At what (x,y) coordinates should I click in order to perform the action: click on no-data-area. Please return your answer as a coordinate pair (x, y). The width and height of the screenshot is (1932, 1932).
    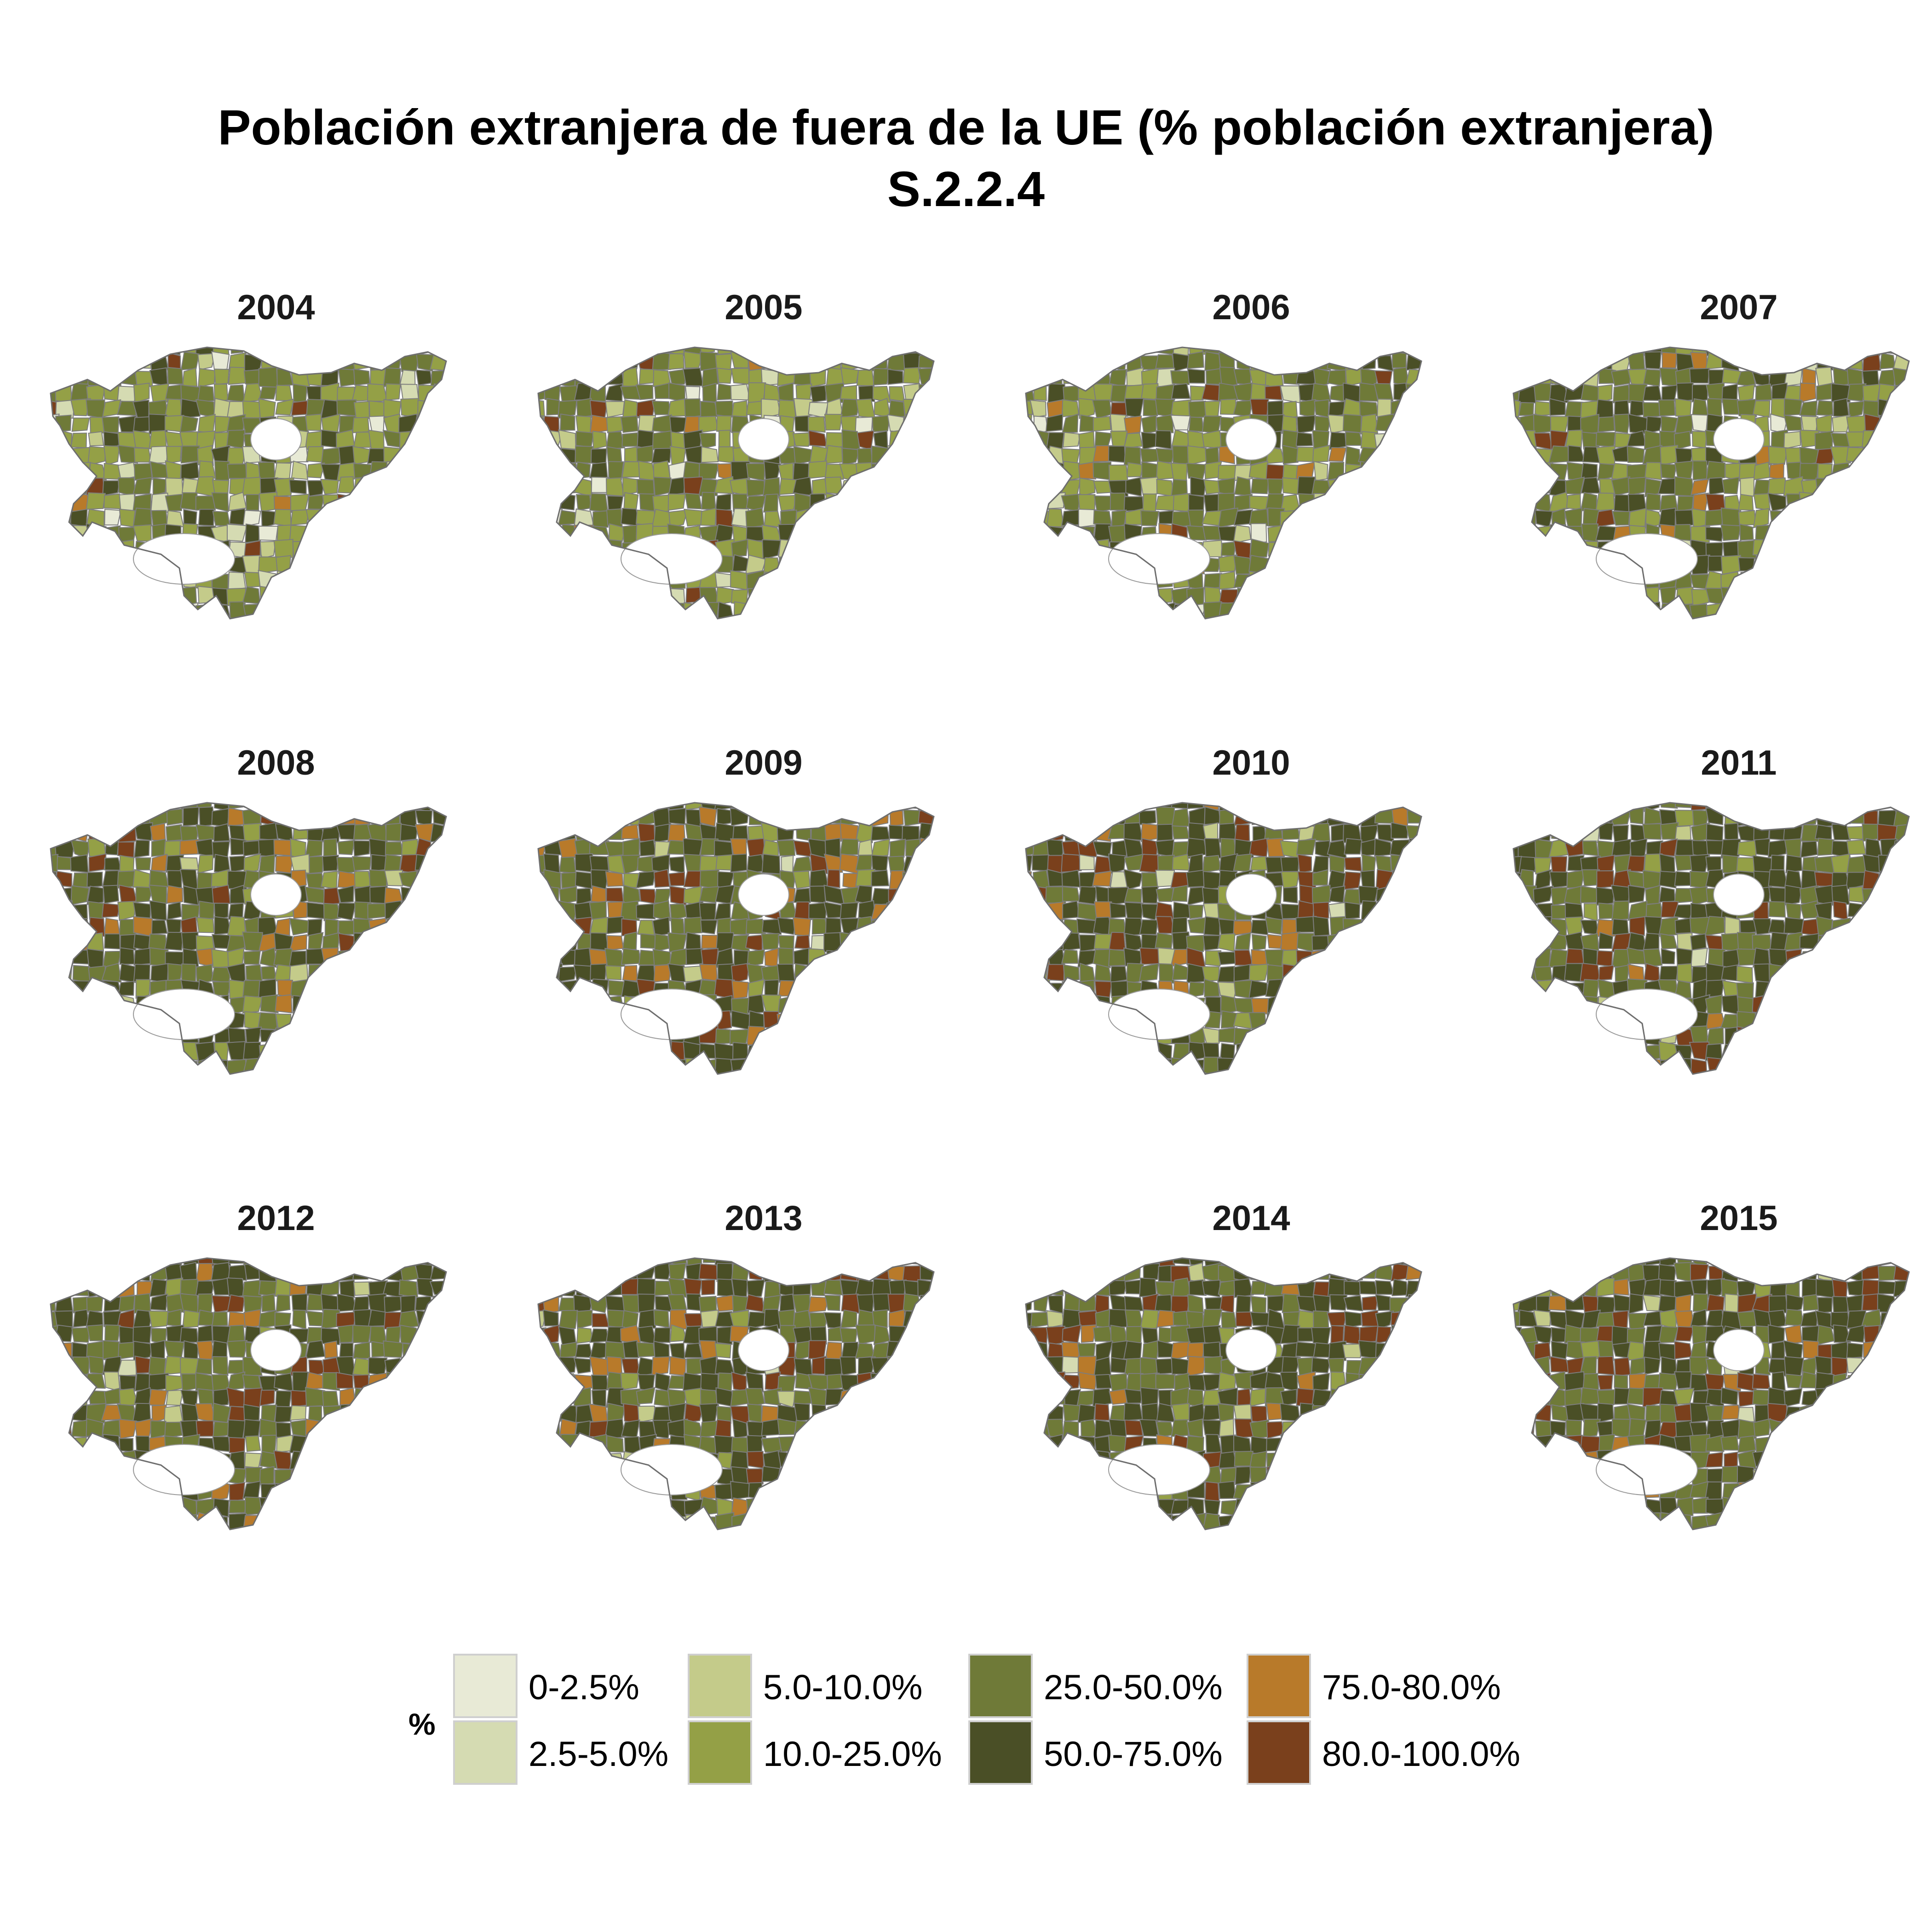
    Looking at the image, I should click on (763, 895).